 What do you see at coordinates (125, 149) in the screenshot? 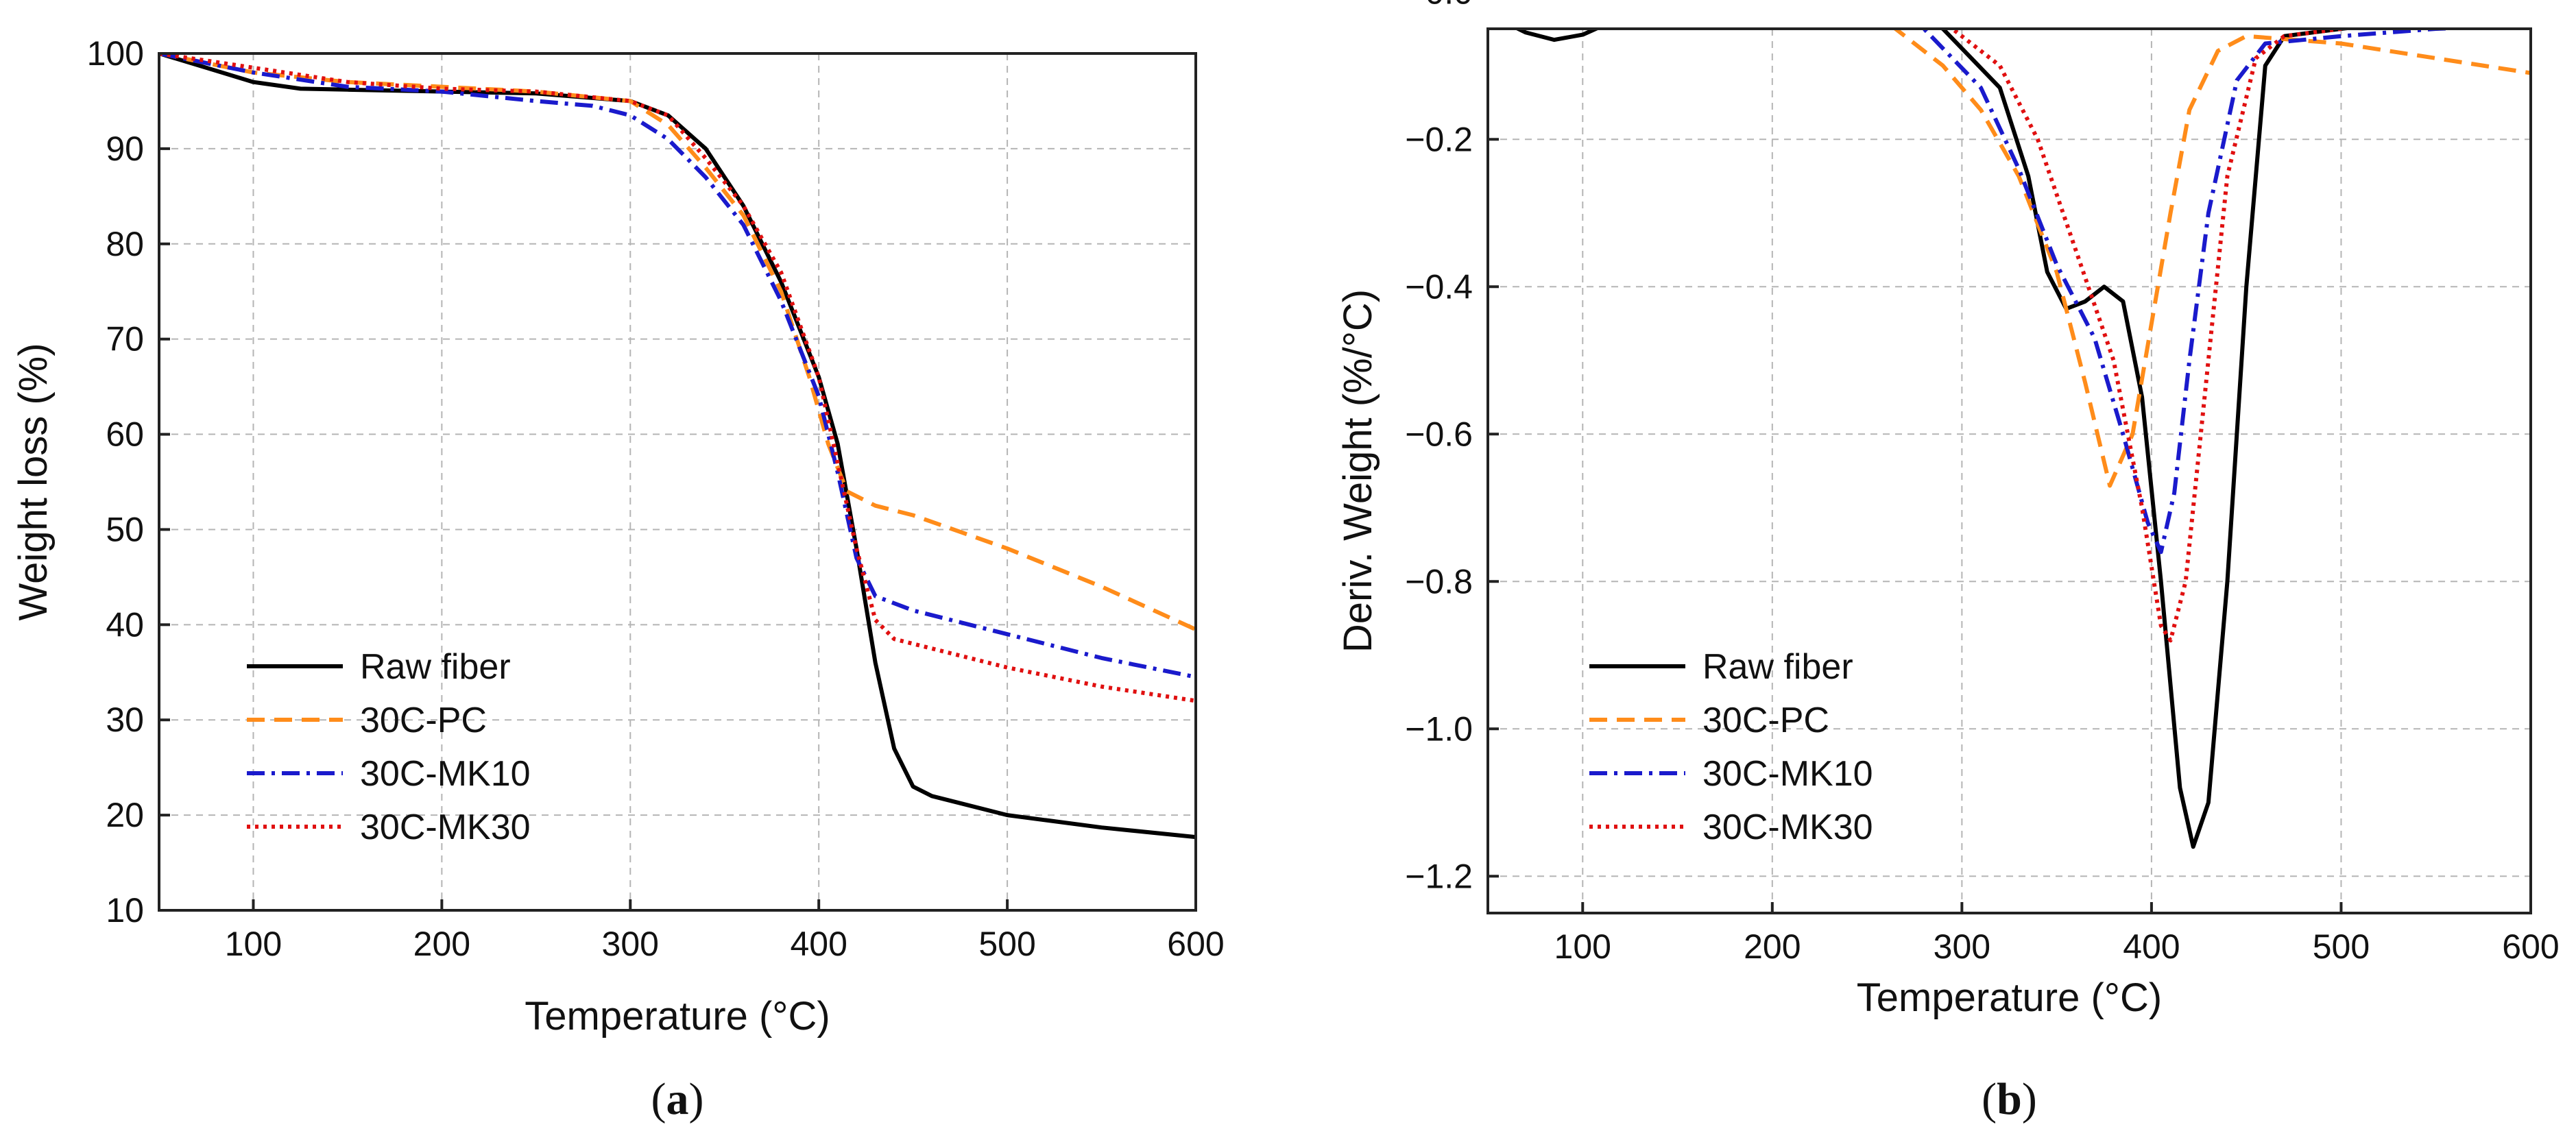
I see `y-tick-label: 90` at bounding box center [125, 149].